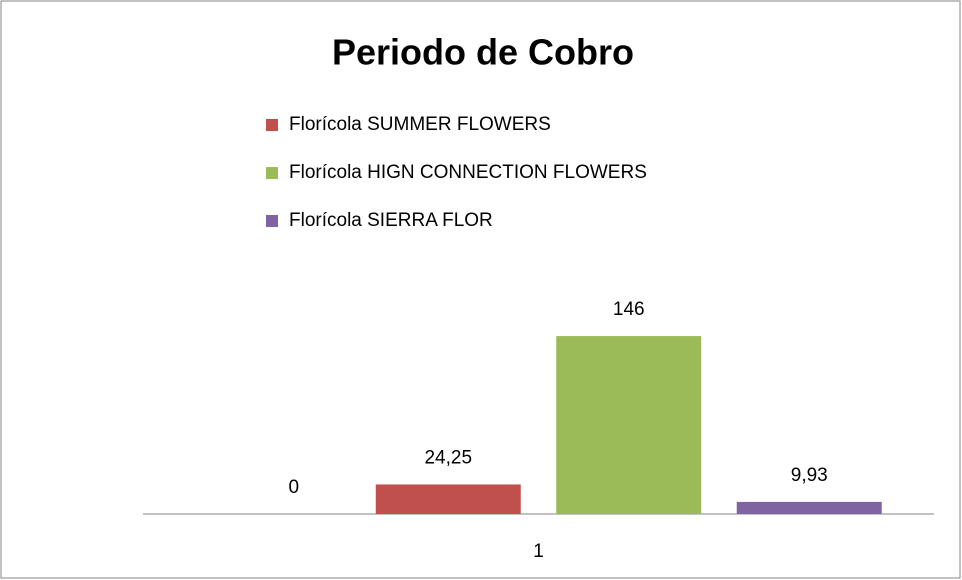  I want to click on data-label: 24,25, so click(448, 457).